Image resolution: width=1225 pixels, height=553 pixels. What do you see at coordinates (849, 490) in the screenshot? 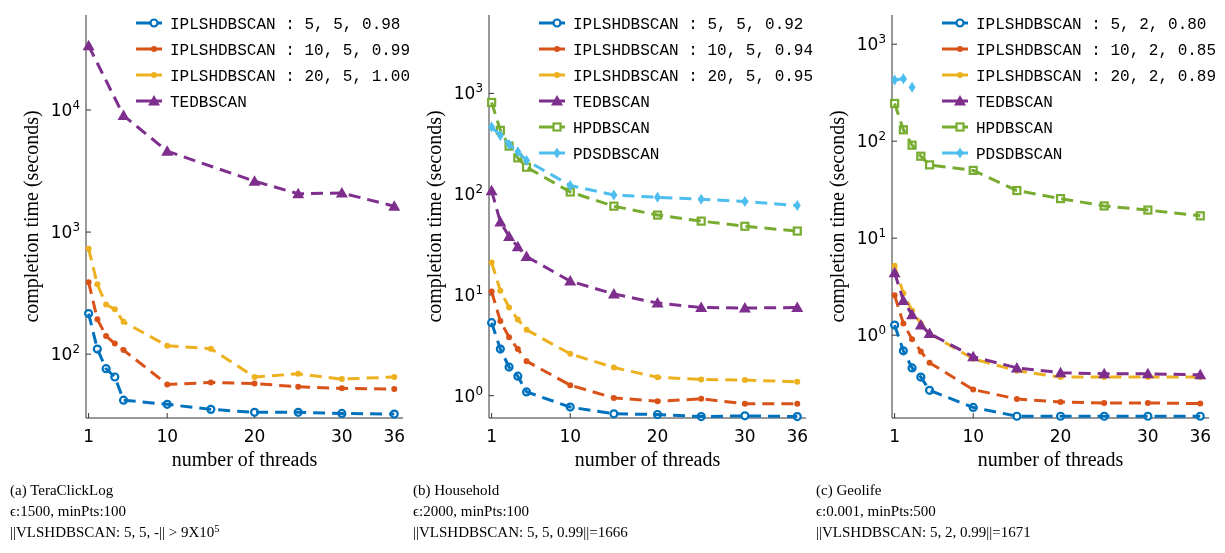
I see `text: (c) Geolife` at bounding box center [849, 490].